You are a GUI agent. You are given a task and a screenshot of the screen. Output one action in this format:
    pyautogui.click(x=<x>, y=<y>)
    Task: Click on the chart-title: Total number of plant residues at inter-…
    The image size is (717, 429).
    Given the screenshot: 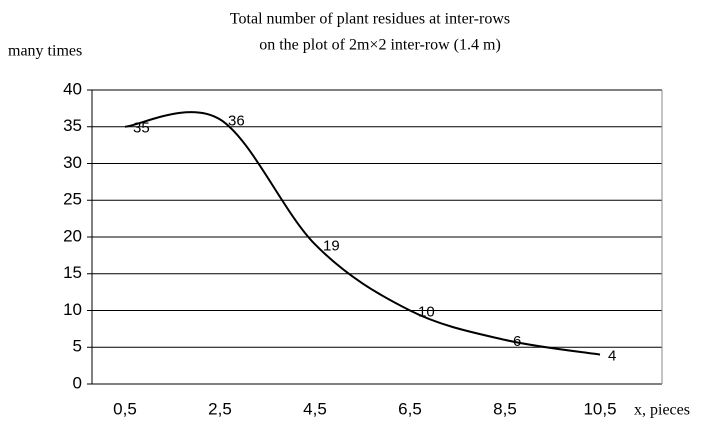 What is the action you would take?
    pyautogui.click(x=370, y=19)
    